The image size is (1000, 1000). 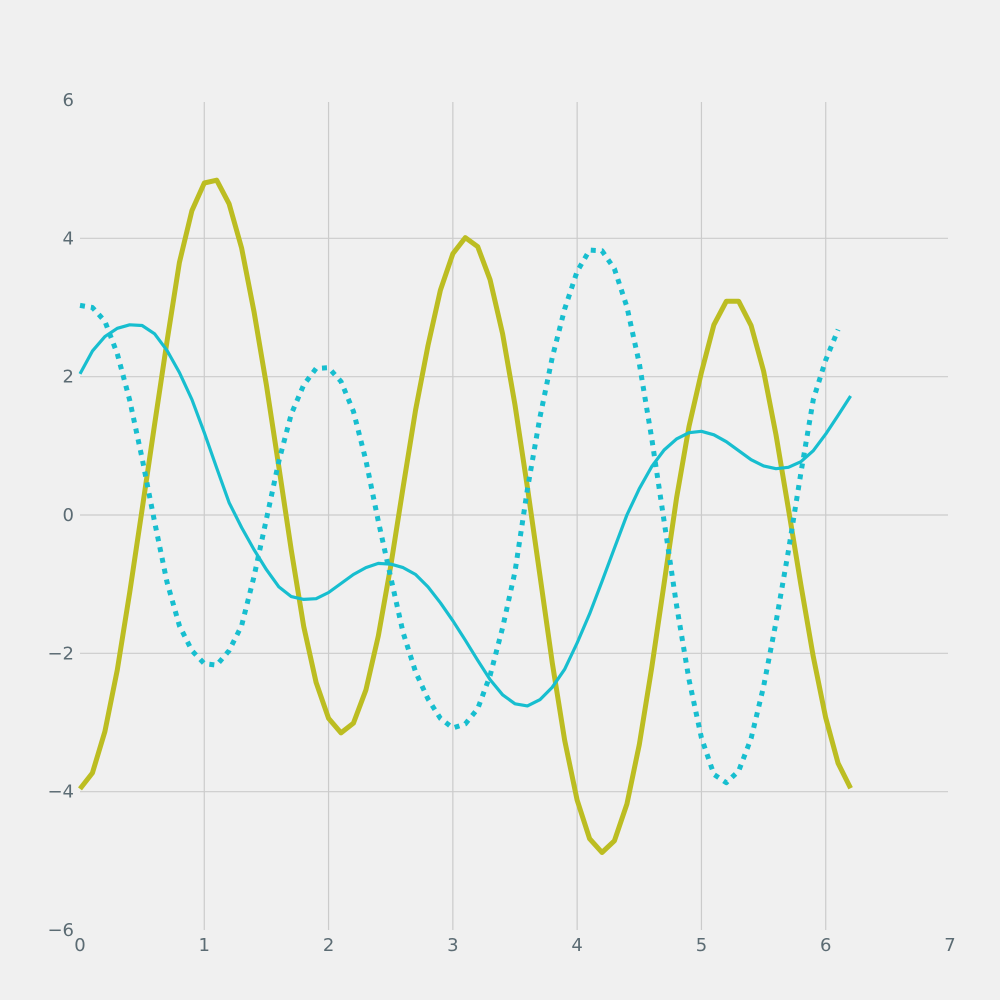 What do you see at coordinates (452, 945) in the screenshot?
I see `x-tick-label: 3` at bounding box center [452, 945].